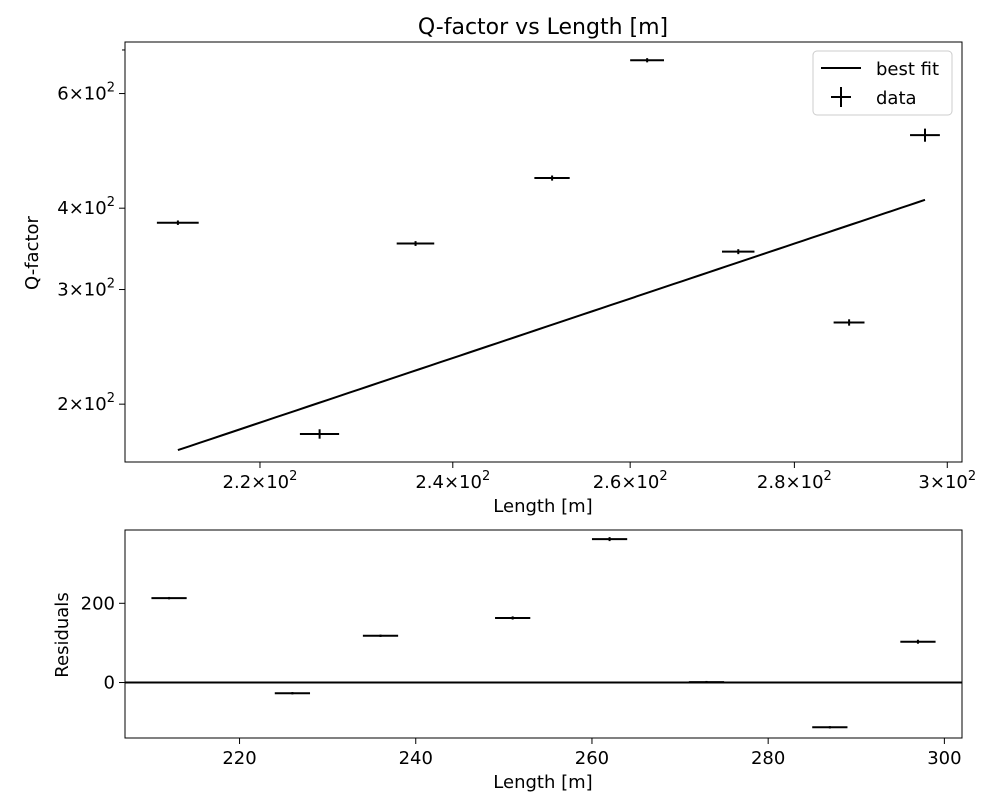 The height and width of the screenshot is (805, 1000). What do you see at coordinates (86, 207) in the screenshot?
I see `main-y-tick-label: 4×10²` at bounding box center [86, 207].